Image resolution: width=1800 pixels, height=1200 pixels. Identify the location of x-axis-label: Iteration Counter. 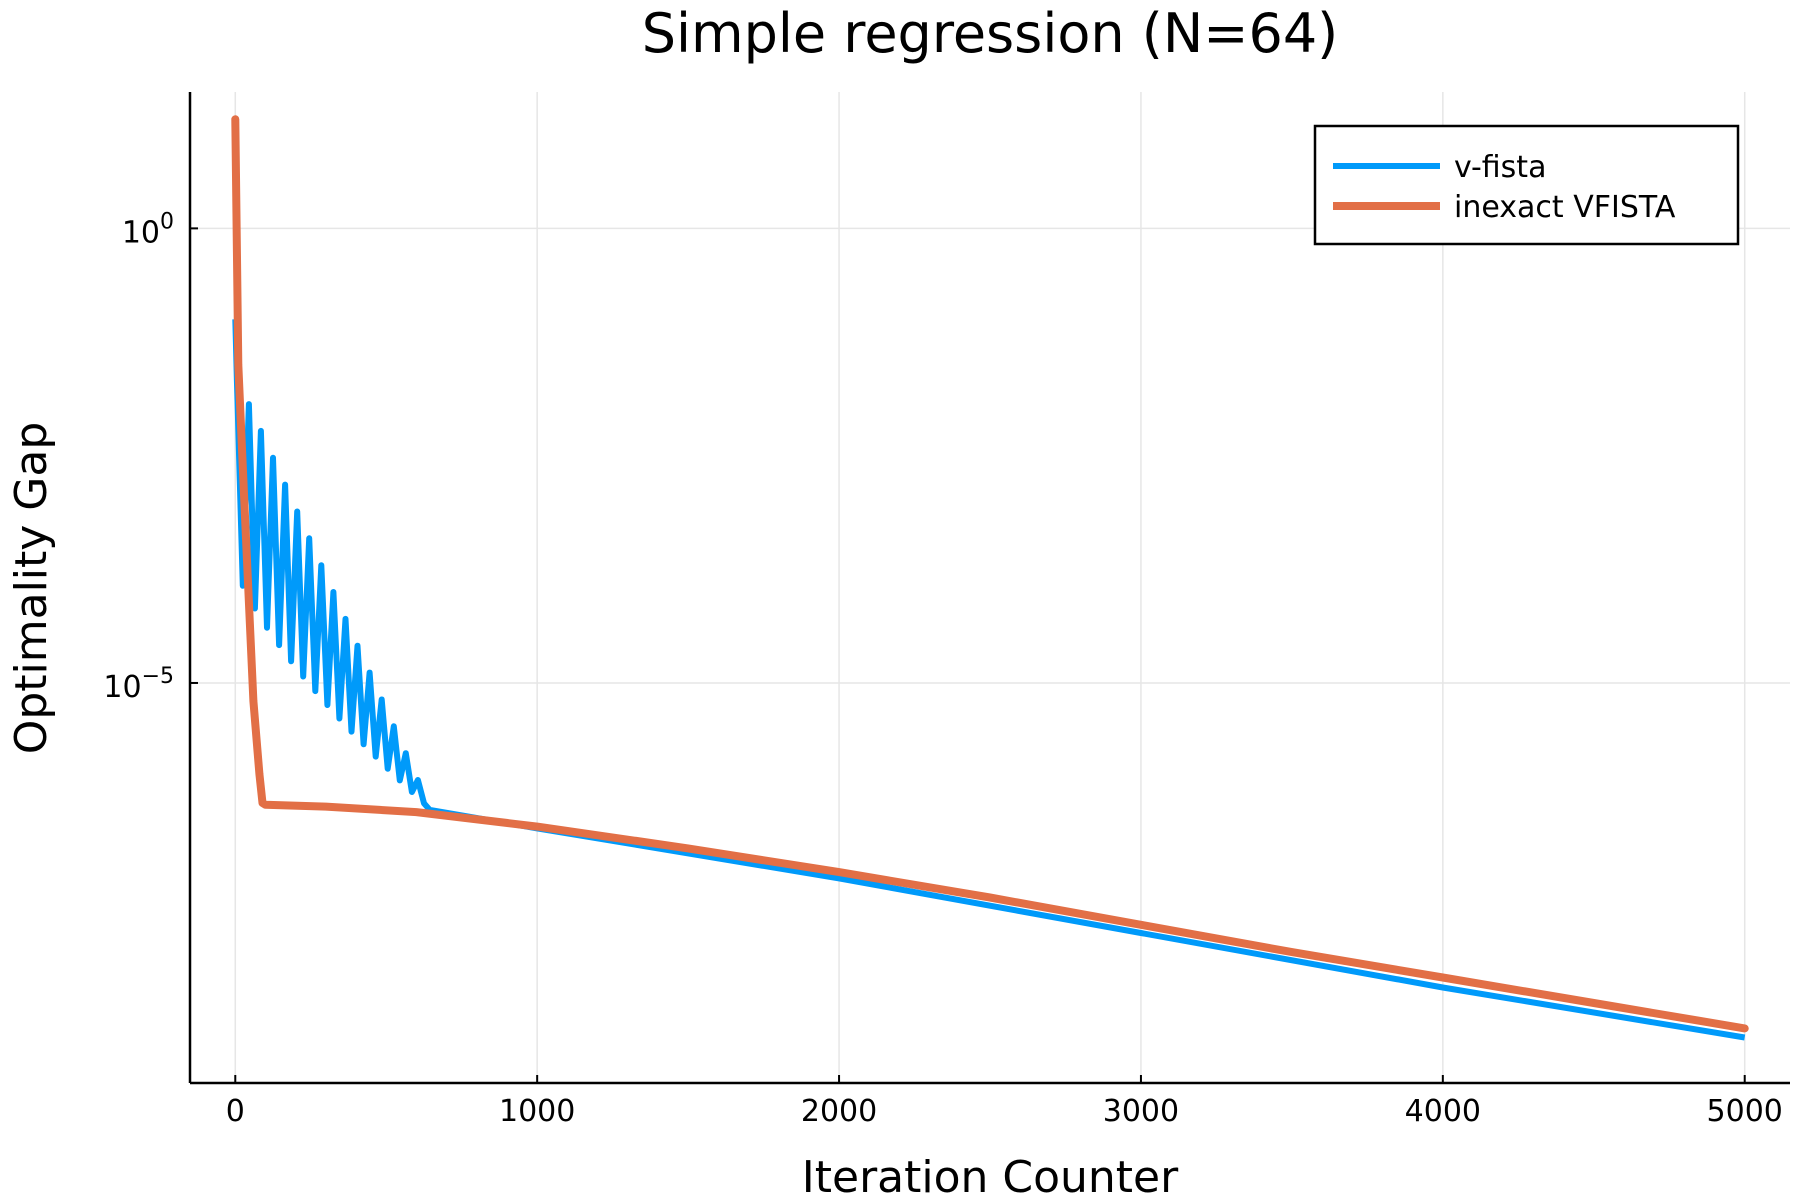
(990, 1176).